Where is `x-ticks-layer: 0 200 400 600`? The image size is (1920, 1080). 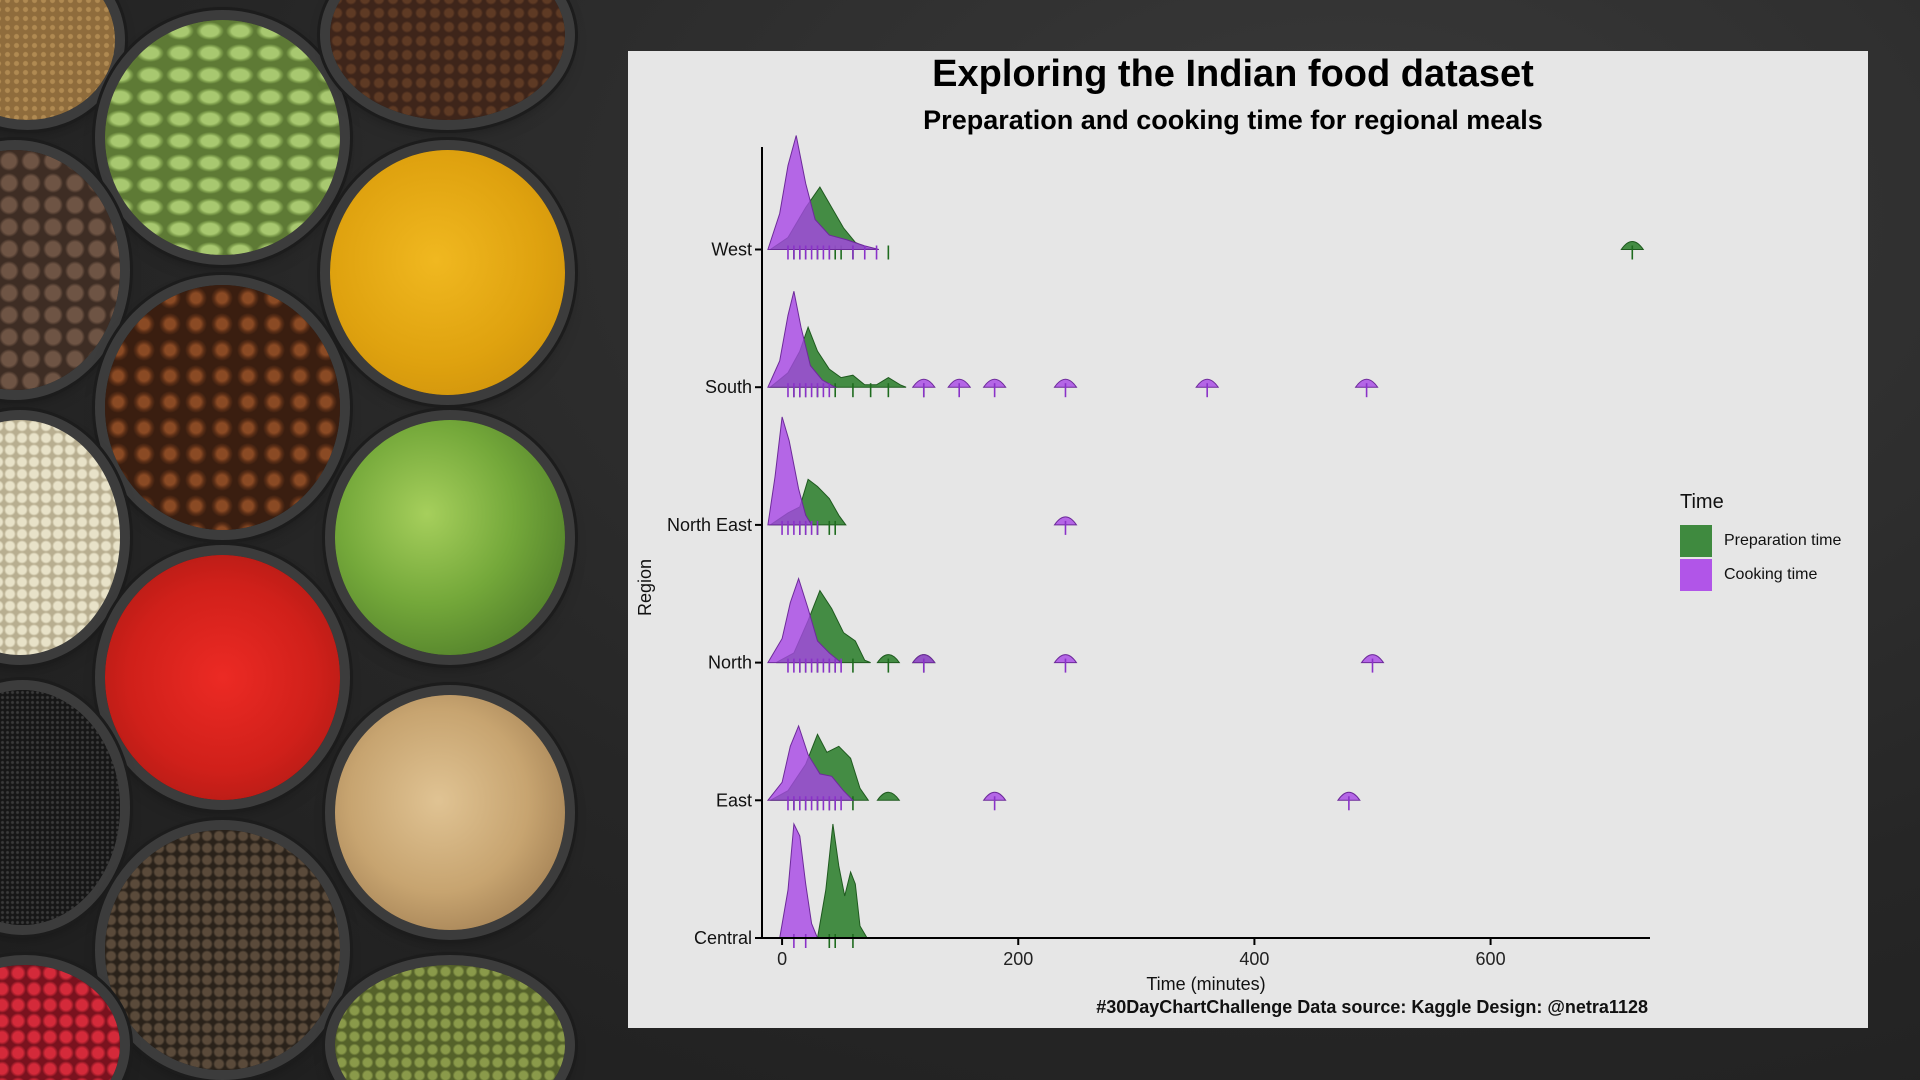 x-ticks-layer: 0 200 400 600 is located at coordinates (1141, 953).